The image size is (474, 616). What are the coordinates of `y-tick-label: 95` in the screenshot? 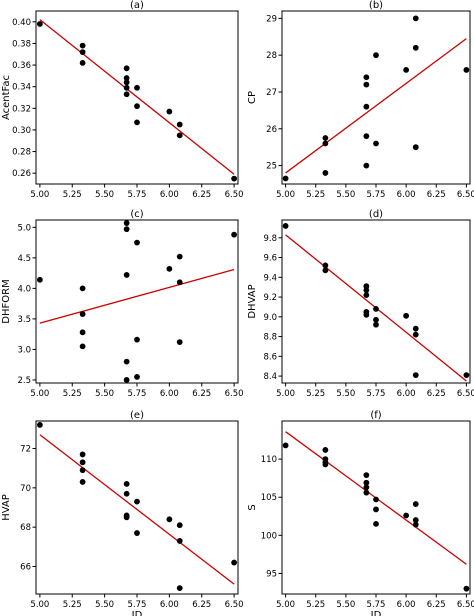 It's located at (271, 574).